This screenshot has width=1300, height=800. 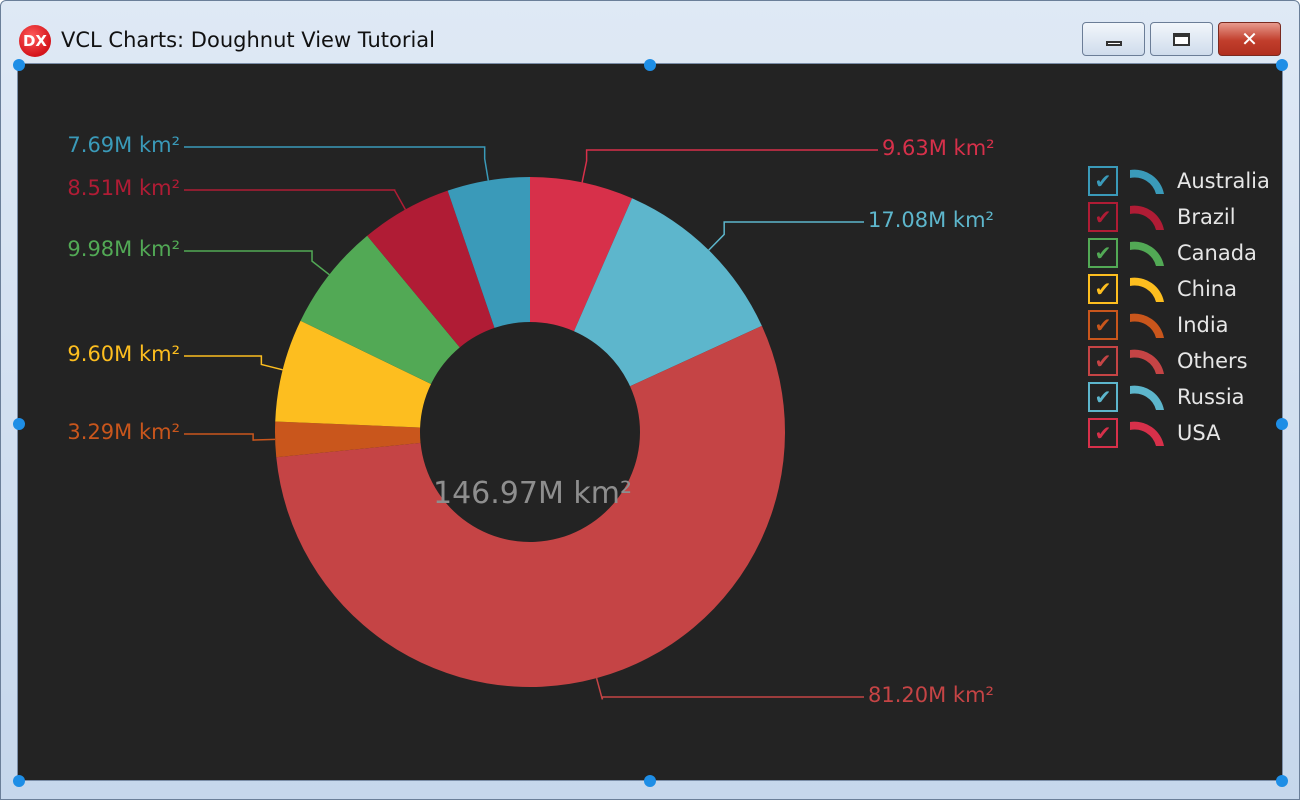 What do you see at coordinates (931, 695) in the screenshot?
I see `data-label-others: 81.20M km²` at bounding box center [931, 695].